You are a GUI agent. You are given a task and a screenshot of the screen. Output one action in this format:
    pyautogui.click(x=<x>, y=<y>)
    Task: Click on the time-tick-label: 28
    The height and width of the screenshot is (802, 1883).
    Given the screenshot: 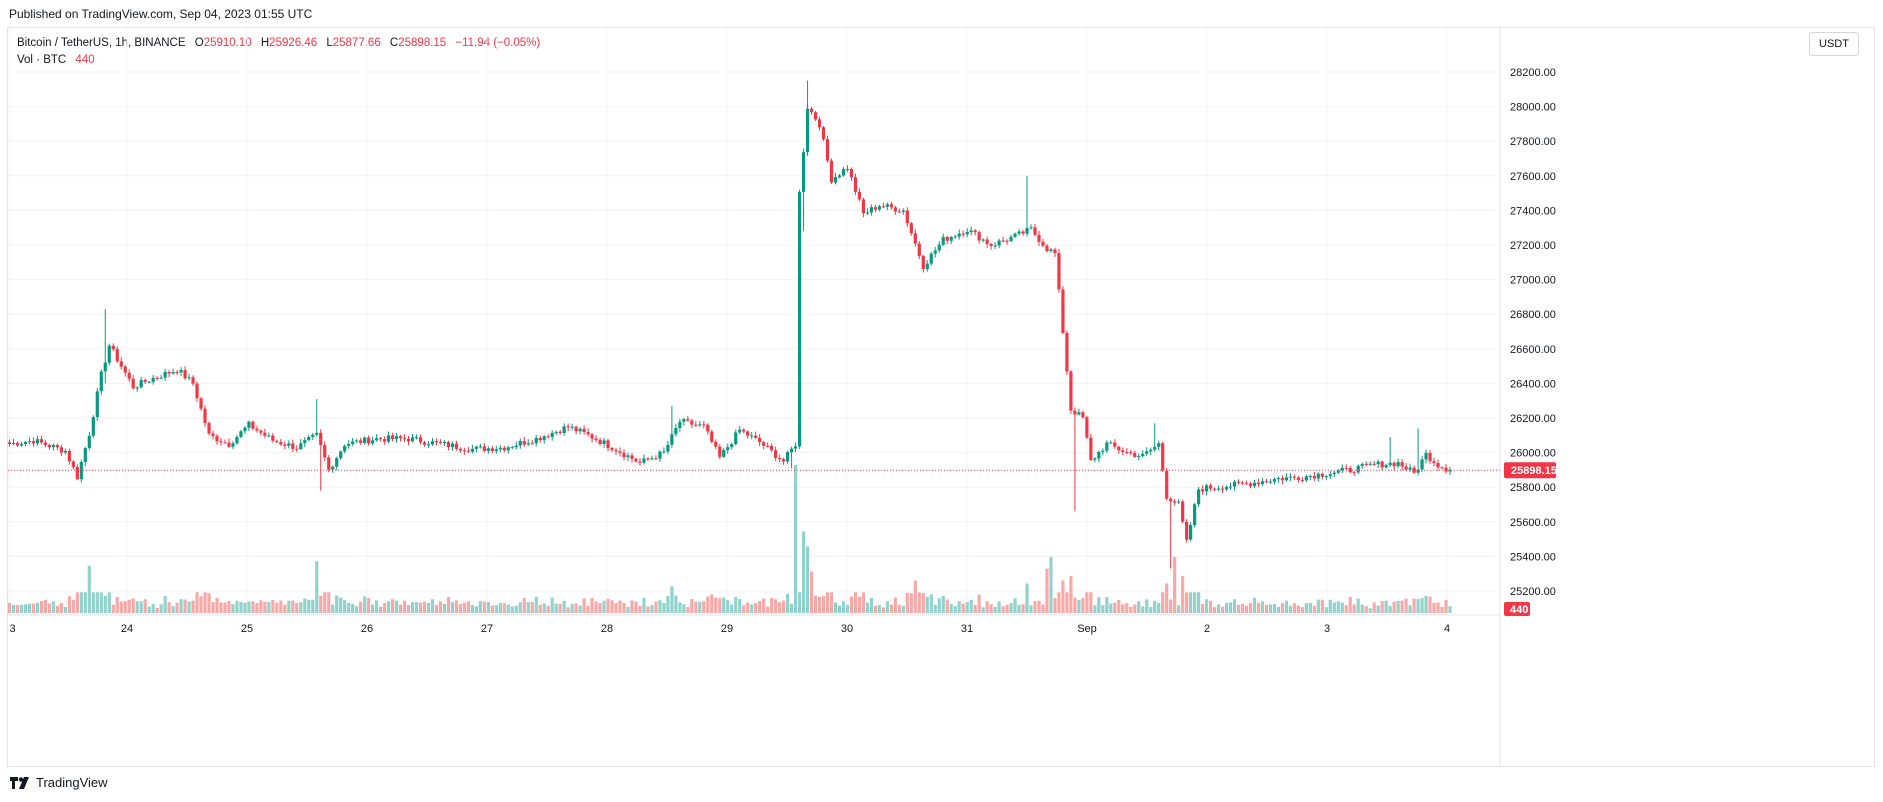 What is the action you would take?
    pyautogui.click(x=607, y=629)
    